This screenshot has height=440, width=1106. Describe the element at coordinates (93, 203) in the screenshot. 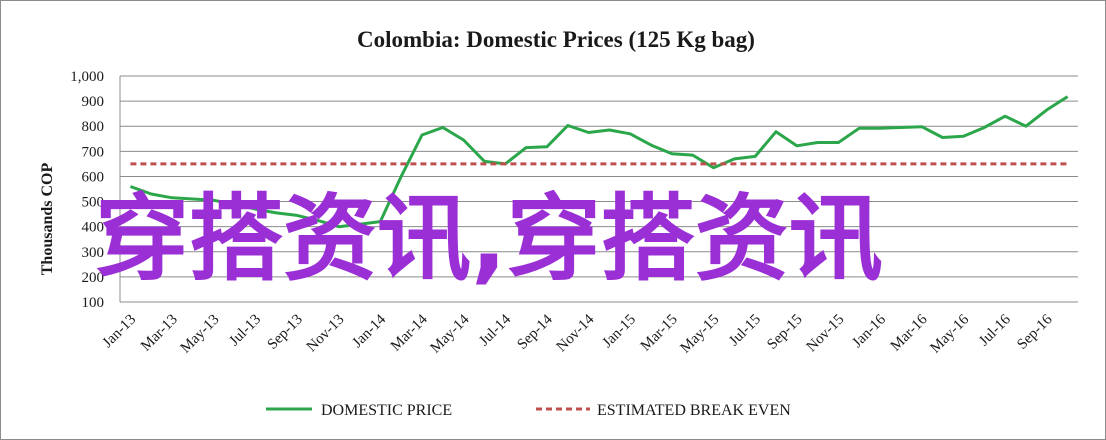

I see `y-tick-label: 500` at that location.